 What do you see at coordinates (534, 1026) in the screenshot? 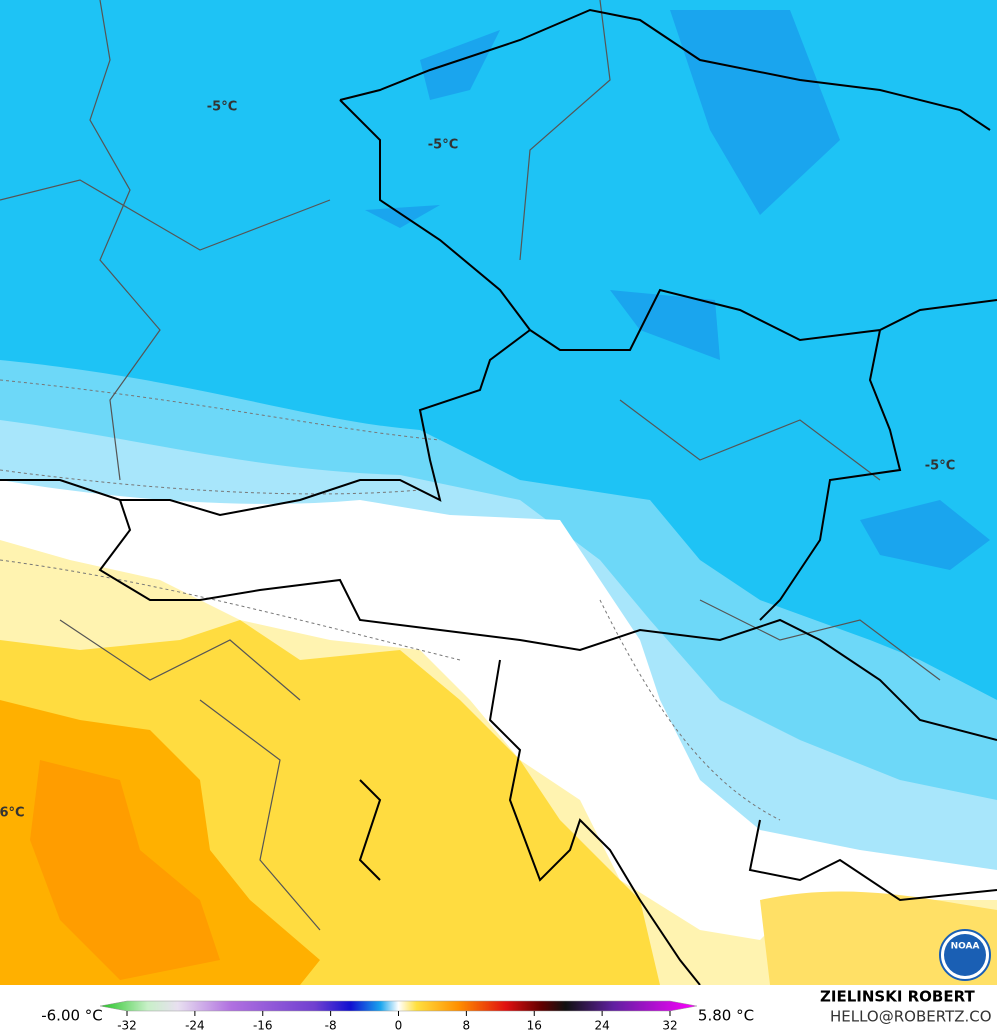
I see `colorbar-tick-label: 16` at bounding box center [534, 1026].